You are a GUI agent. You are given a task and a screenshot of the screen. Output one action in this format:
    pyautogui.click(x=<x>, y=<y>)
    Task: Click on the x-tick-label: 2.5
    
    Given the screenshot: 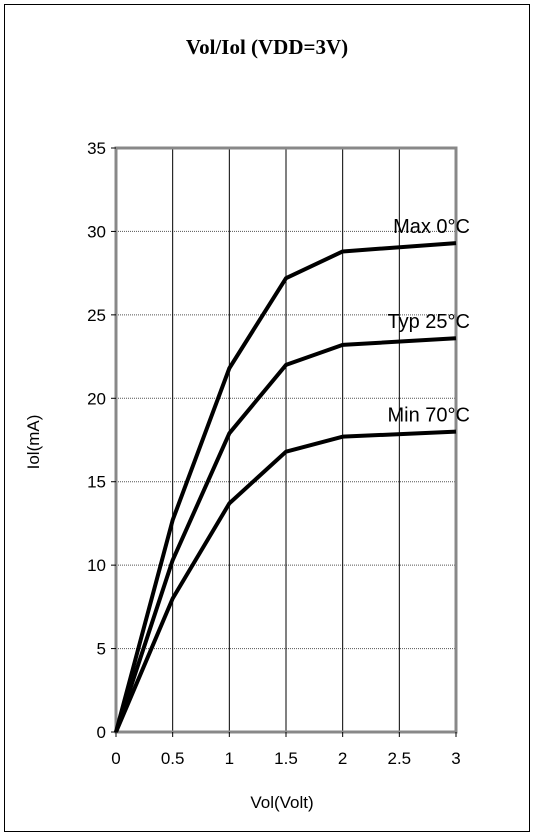 What is the action you would take?
    pyautogui.click(x=400, y=758)
    